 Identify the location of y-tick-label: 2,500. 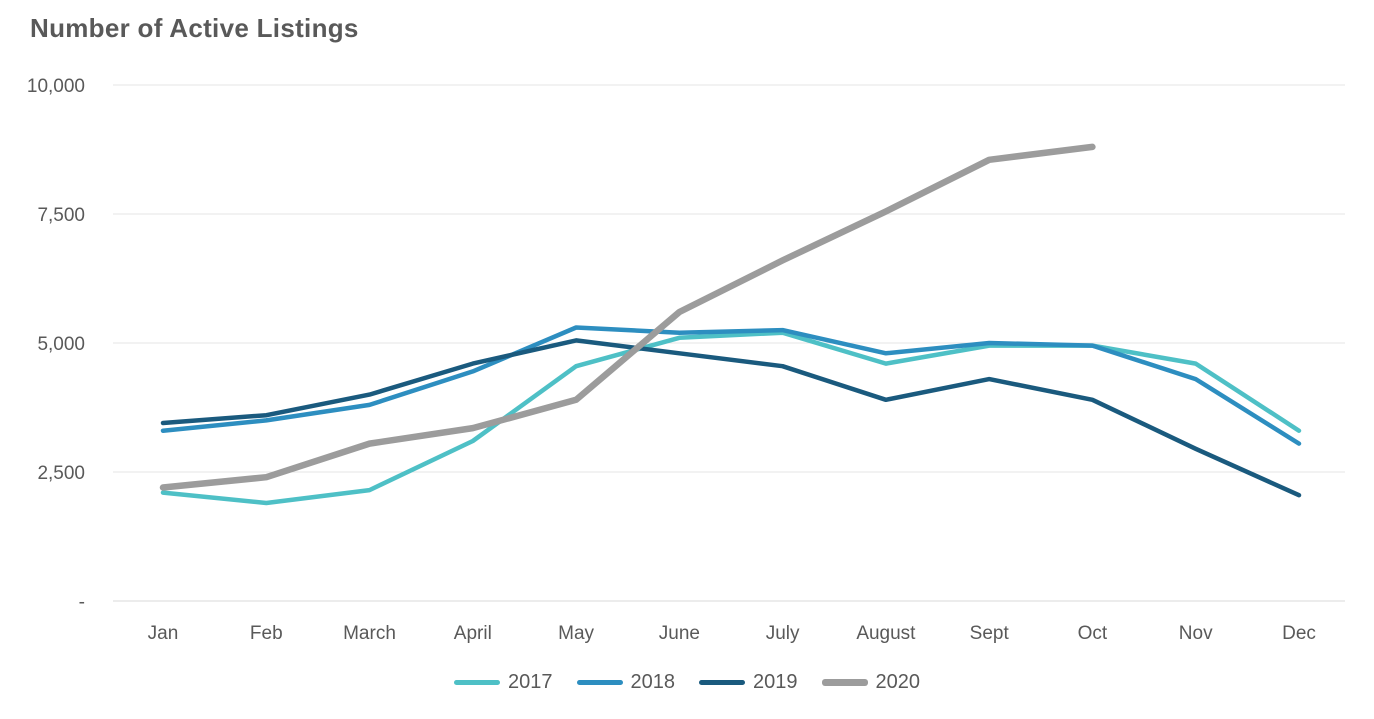
(61, 473).